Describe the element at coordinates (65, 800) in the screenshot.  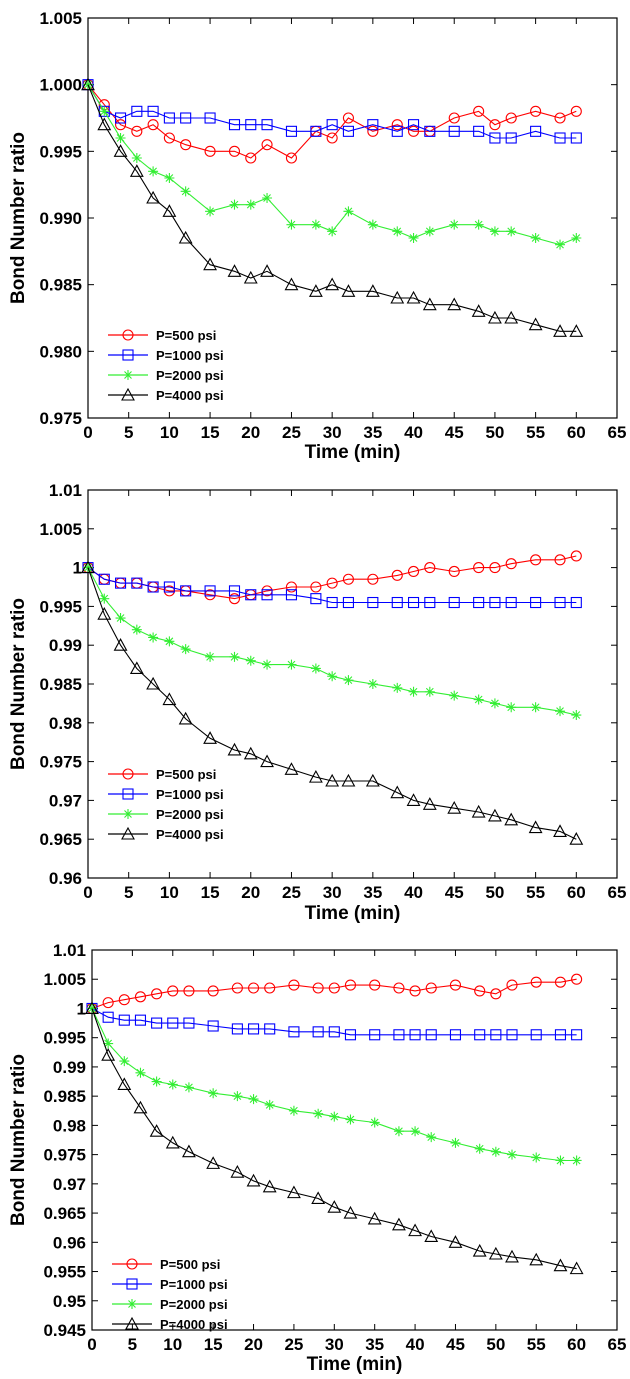
I see `y-tick-label: 0.97` at that location.